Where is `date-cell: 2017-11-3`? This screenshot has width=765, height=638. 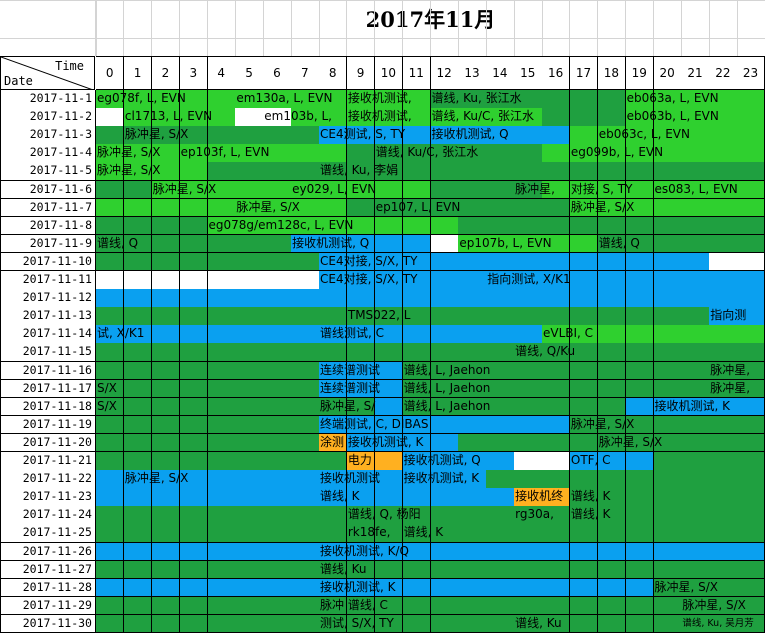
date-cell: 2017-11-3 is located at coordinates (48, 135).